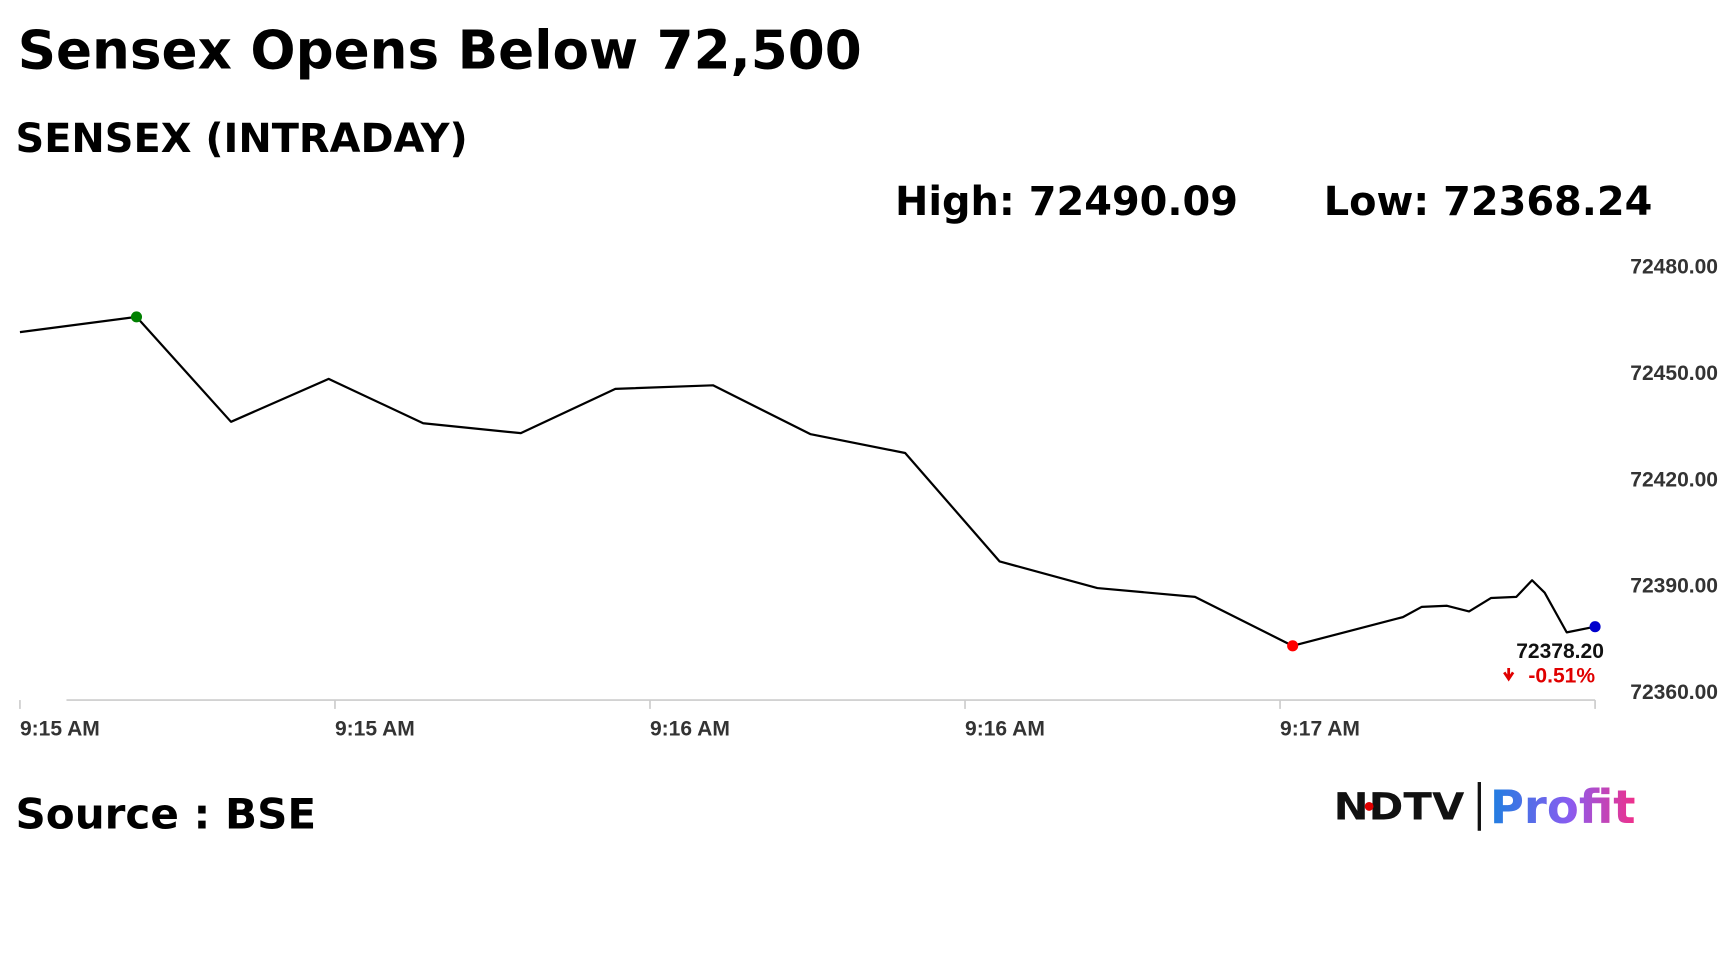 Image resolution: width=1728 pixels, height=972 pixels. What do you see at coordinates (1561, 675) in the screenshot?
I see `change-label: -0.51%` at bounding box center [1561, 675].